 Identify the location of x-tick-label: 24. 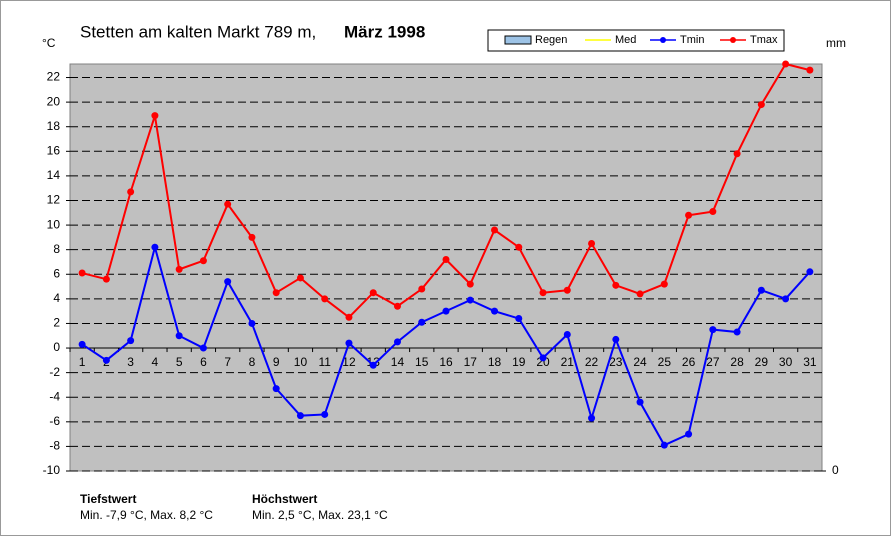
(640, 362).